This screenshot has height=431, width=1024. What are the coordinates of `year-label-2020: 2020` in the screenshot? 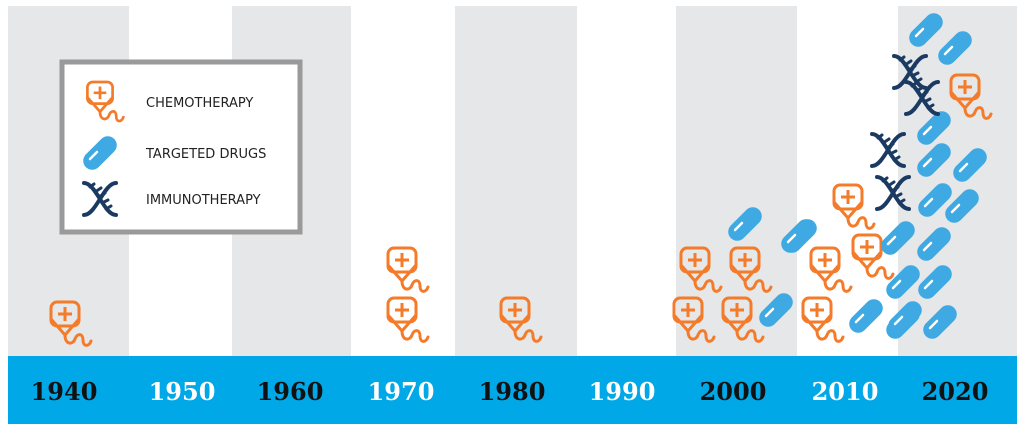 It's located at (955, 391).